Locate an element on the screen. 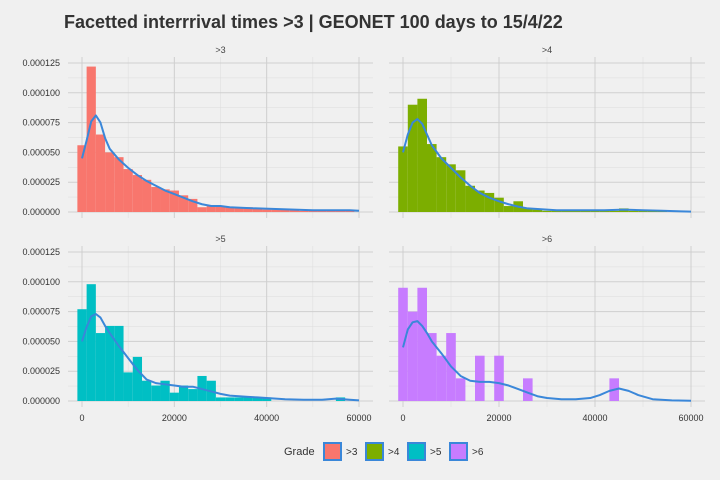 The width and height of the screenshot is (720, 480). legend-label: >5 is located at coordinates (436, 452).